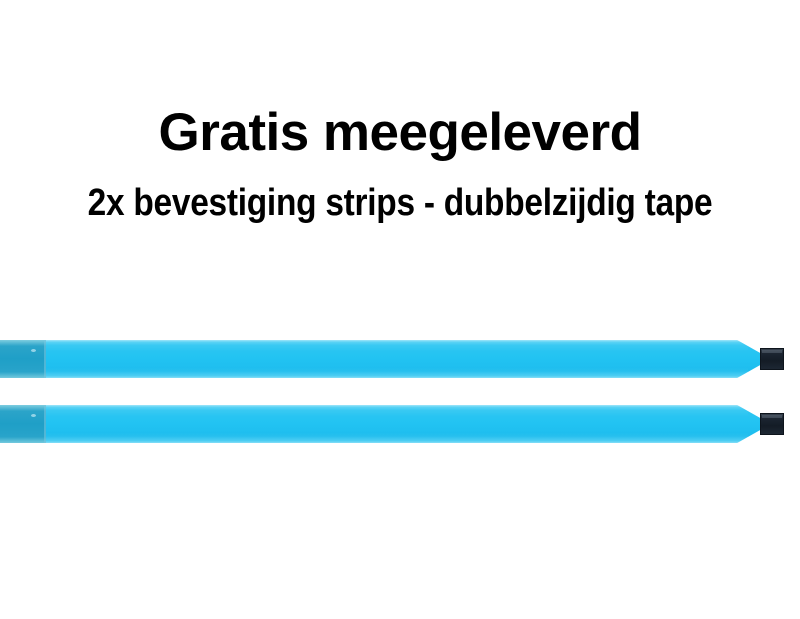  I want to click on strip-pull-tab-bottom, so click(772, 424).